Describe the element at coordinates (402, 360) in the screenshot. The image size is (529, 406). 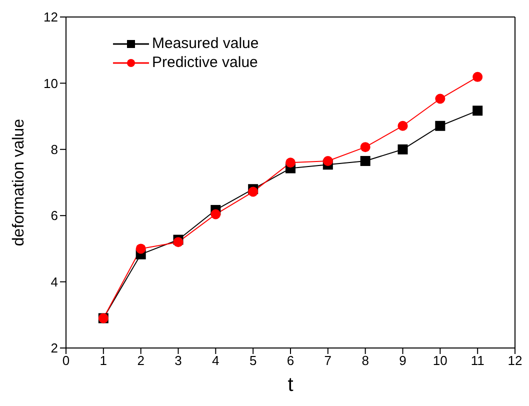
I see `x-tick-label: 9` at that location.